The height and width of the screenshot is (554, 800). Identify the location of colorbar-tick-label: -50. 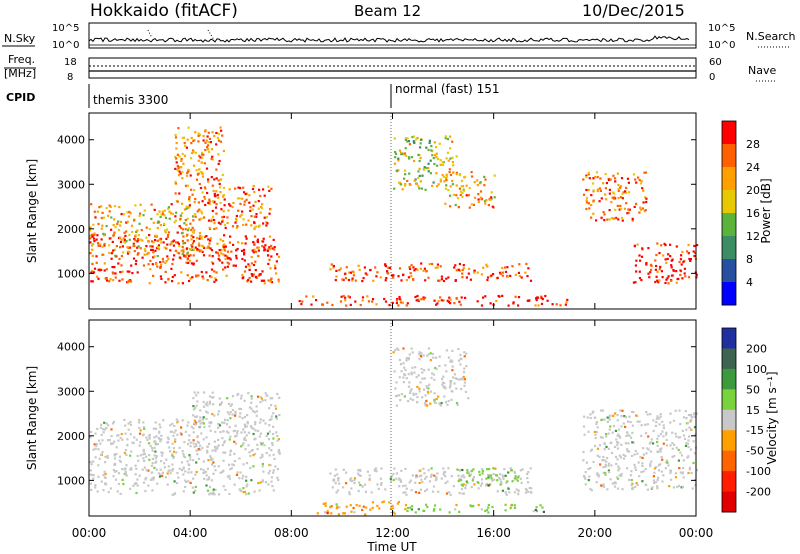
(755, 451).